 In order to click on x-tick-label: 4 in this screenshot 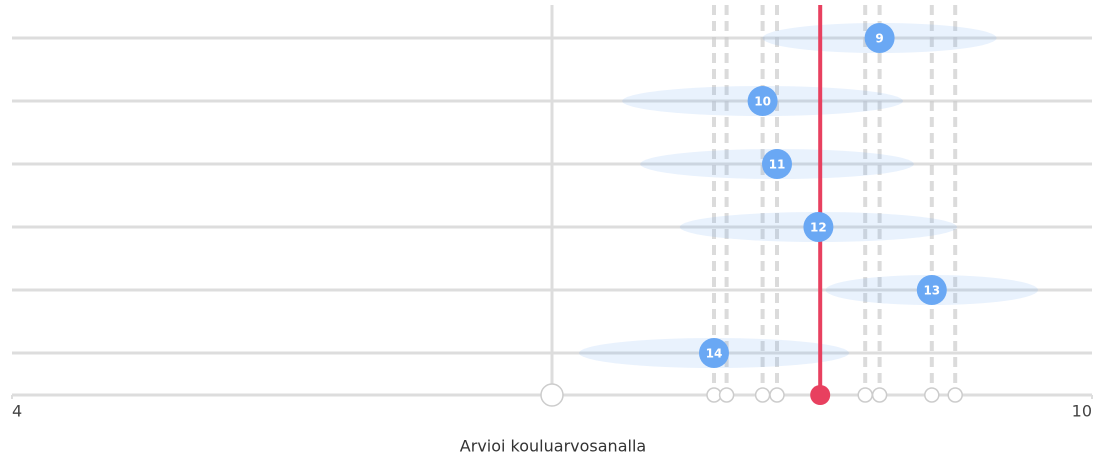, I will do `click(17, 411)`.